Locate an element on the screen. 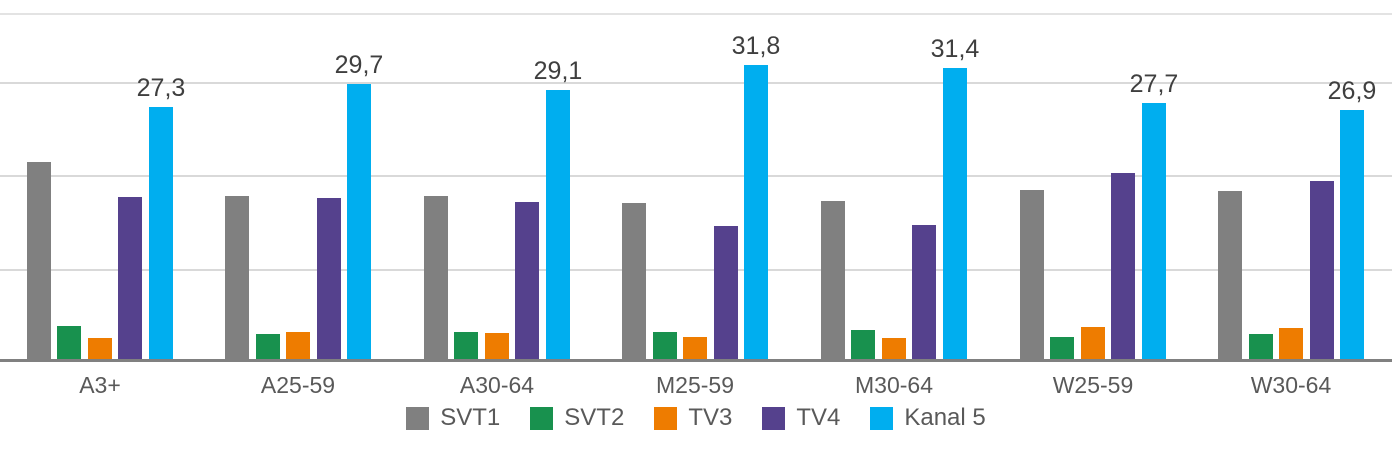 This screenshot has width=1392, height=454. category-label-w25-59: W25-59 is located at coordinates (1093, 385).